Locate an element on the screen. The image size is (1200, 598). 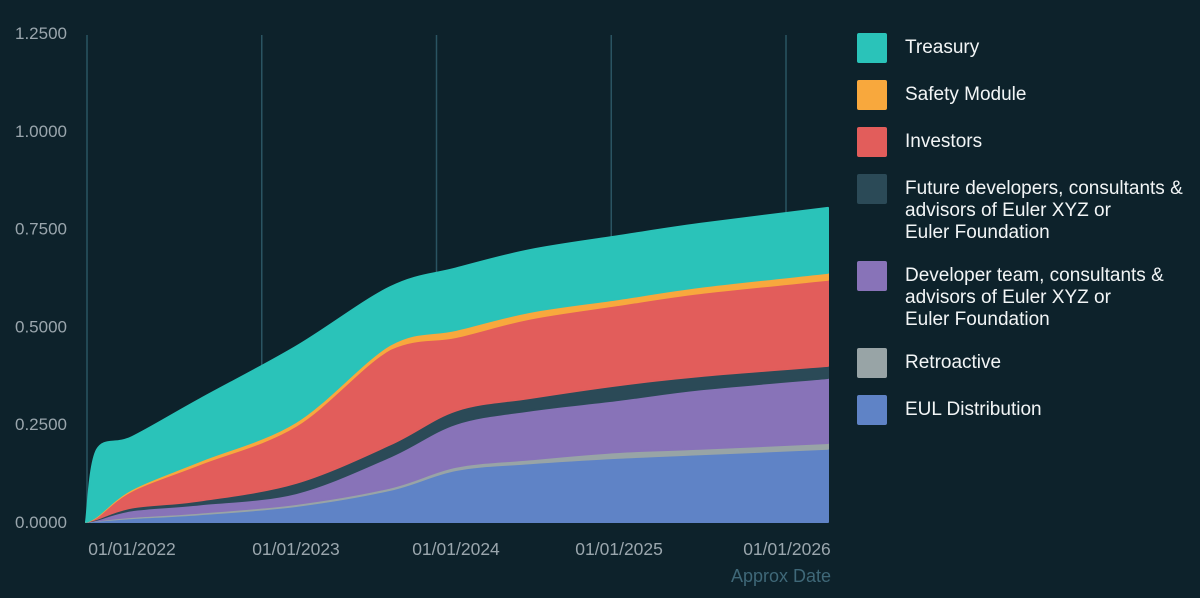
x-tick-label: 01/01/2022 is located at coordinates (132, 549).